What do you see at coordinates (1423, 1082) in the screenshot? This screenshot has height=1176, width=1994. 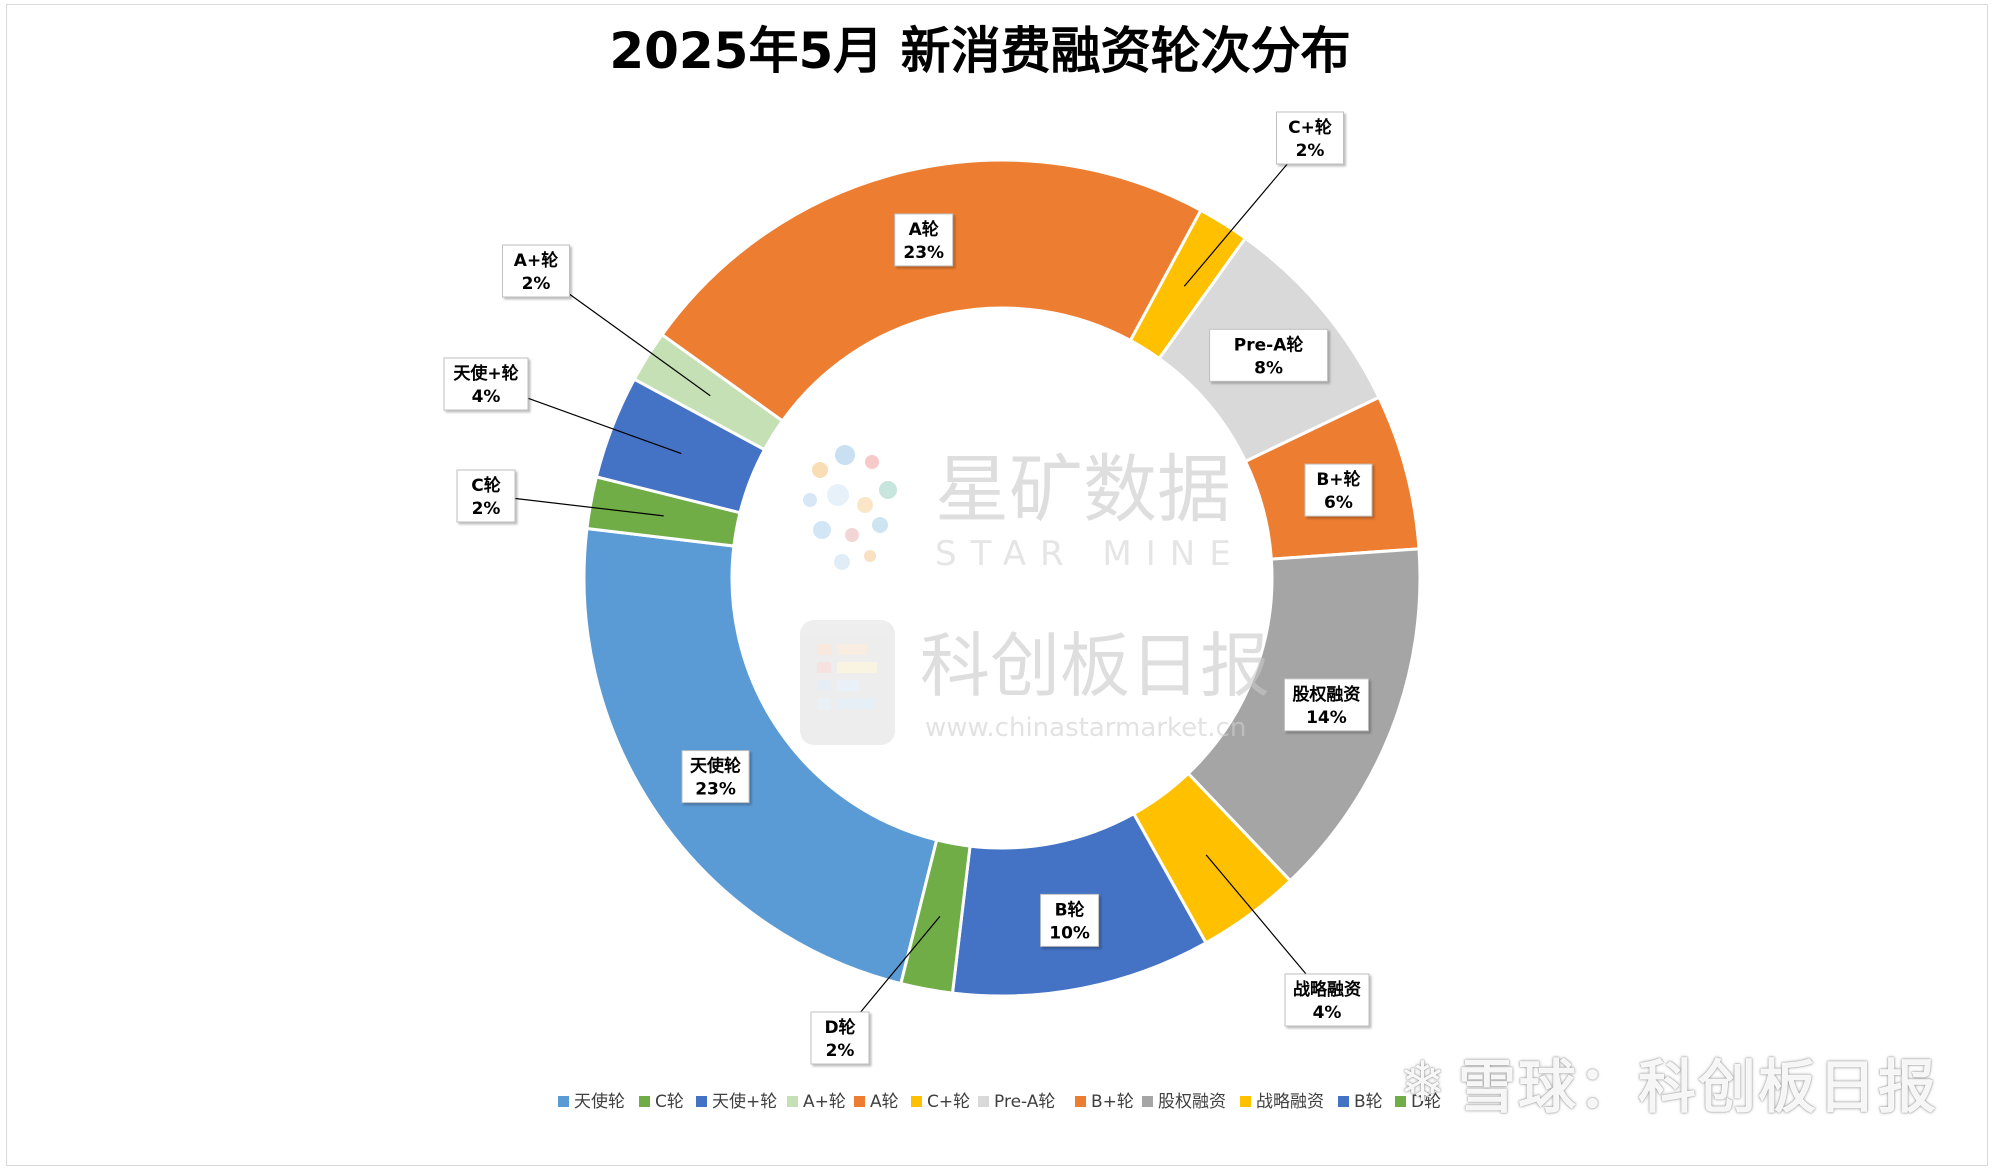 I see `snowball-icon: ❄` at bounding box center [1423, 1082].